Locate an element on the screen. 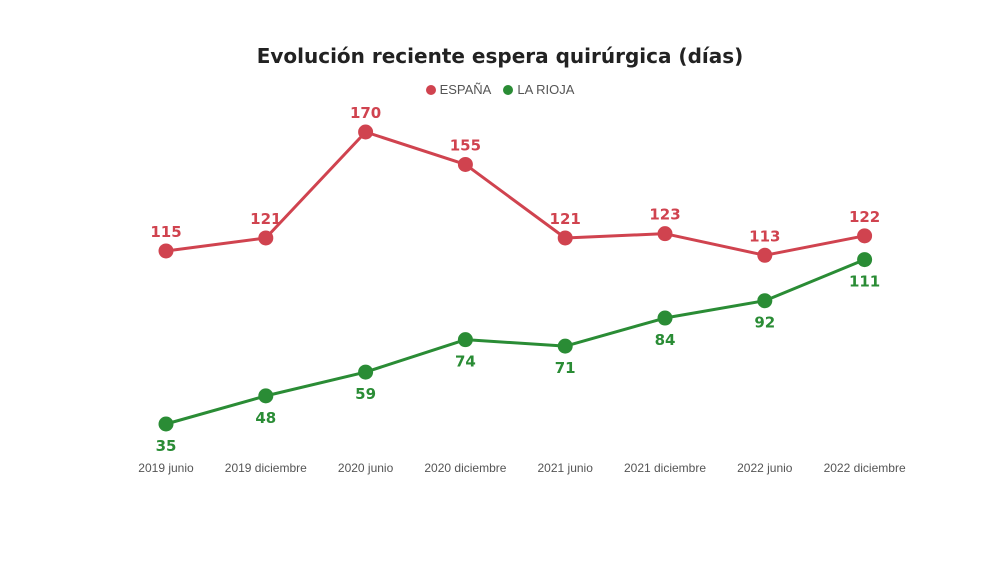 The height and width of the screenshot is (567, 1000). data-label-espana: 113 is located at coordinates (764, 236).